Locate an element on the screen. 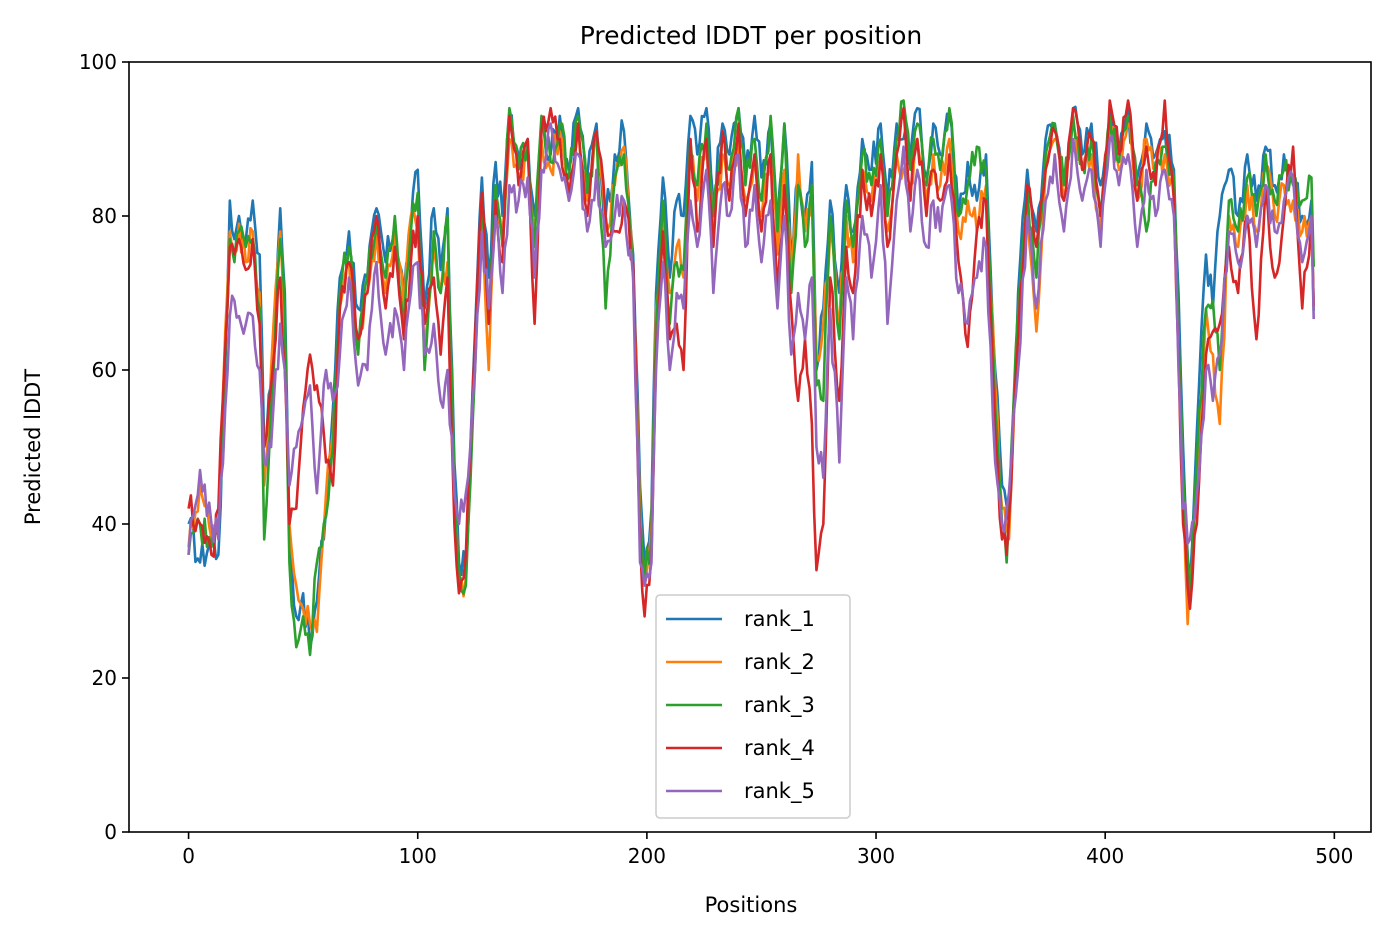 The height and width of the screenshot is (939, 1391). legend-label: rank_4 is located at coordinates (779, 748).